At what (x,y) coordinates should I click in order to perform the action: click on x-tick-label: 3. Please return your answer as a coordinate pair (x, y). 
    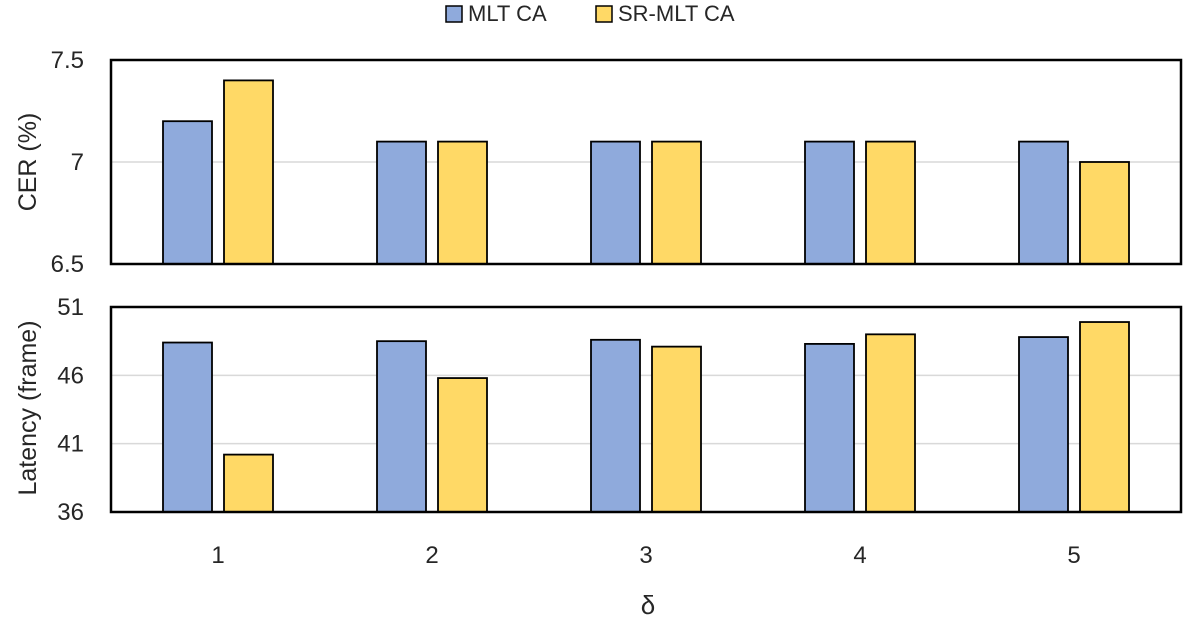
    Looking at the image, I should click on (645, 555).